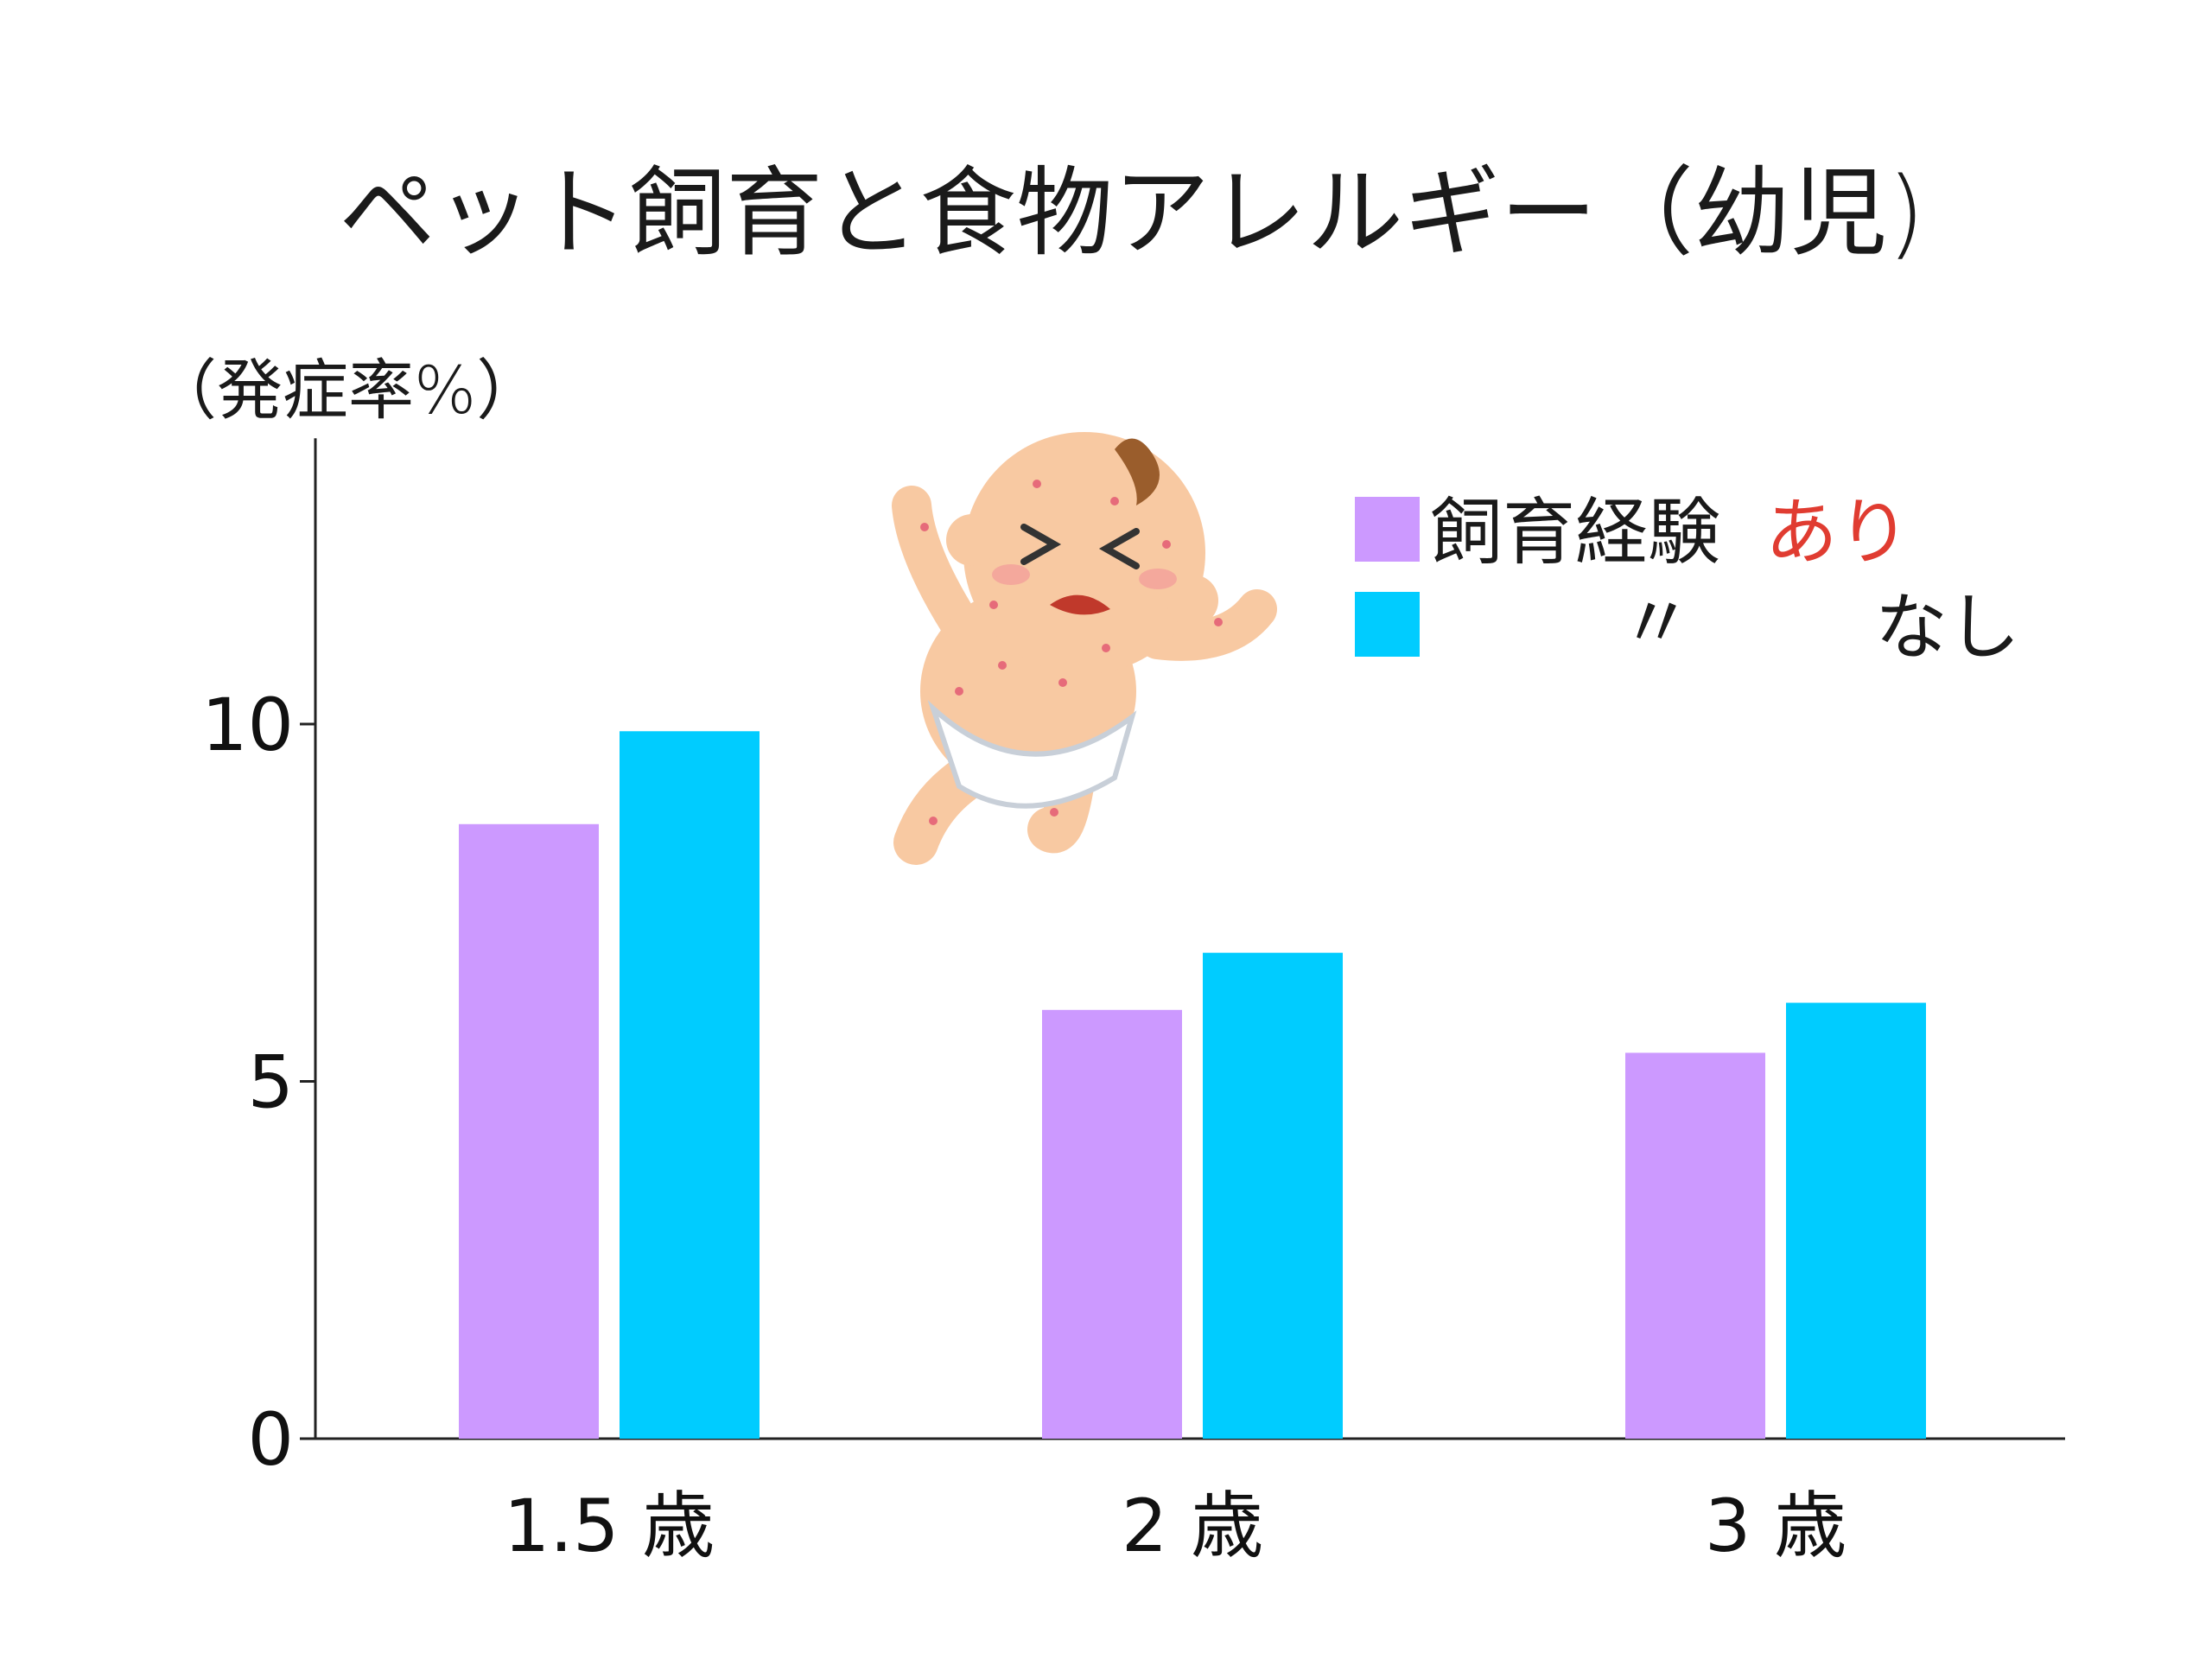  What do you see at coordinates (271, 1082) in the screenshot?
I see `y-tick-label: 5` at bounding box center [271, 1082].